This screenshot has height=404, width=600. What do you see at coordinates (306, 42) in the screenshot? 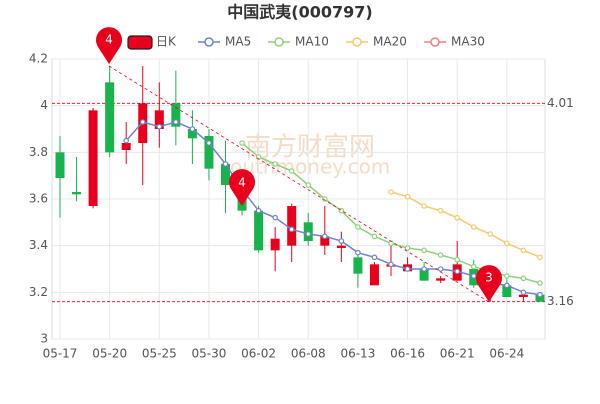
I see `legend: 日K MA5 MA10 MA20 MA30` at bounding box center [306, 42].